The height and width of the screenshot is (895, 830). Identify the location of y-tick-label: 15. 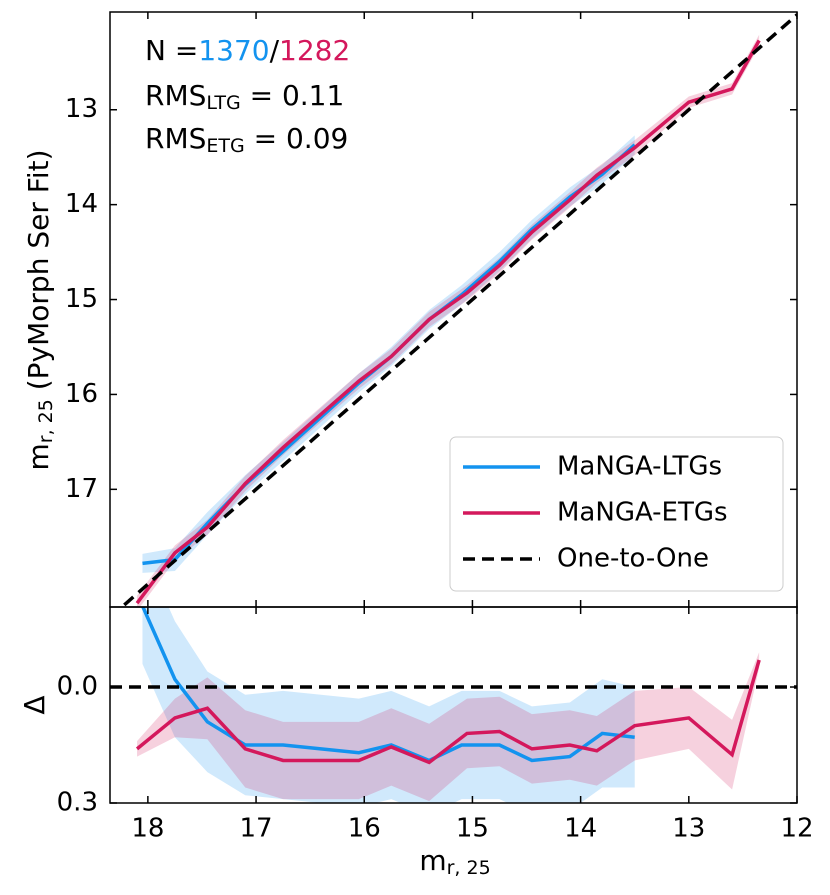
(81, 299).